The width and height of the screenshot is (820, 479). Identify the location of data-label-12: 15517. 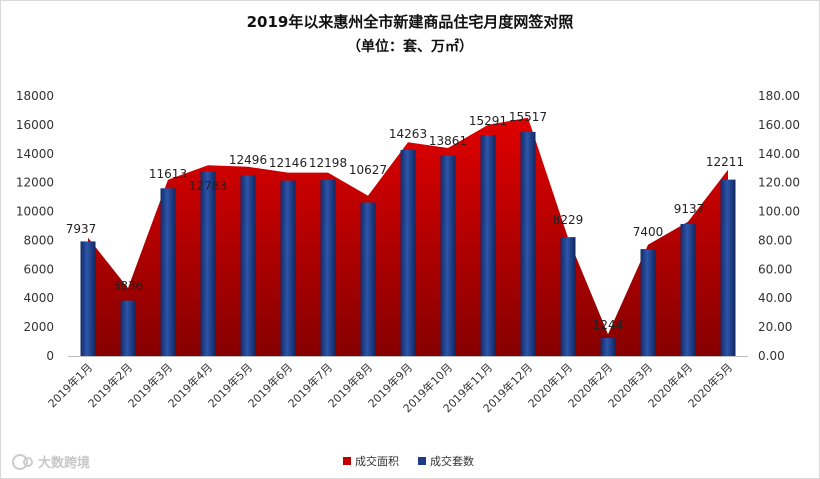
(528, 117).